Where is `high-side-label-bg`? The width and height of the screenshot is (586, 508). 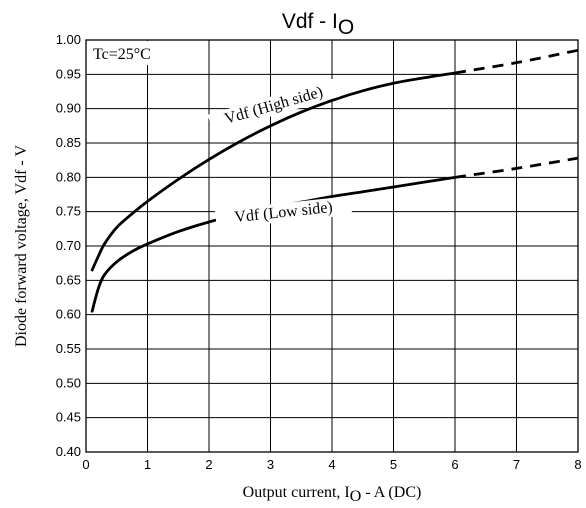
high-side-label-bg is located at coordinates (273, 105).